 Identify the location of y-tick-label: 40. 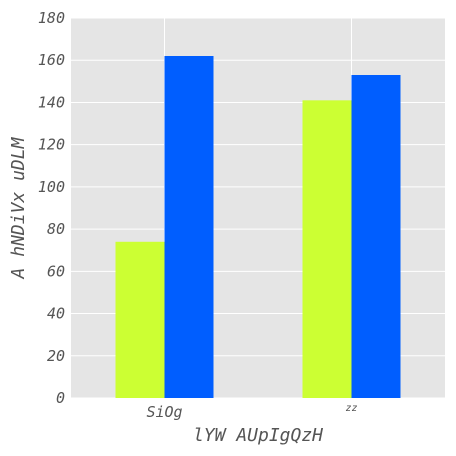
(56, 314).